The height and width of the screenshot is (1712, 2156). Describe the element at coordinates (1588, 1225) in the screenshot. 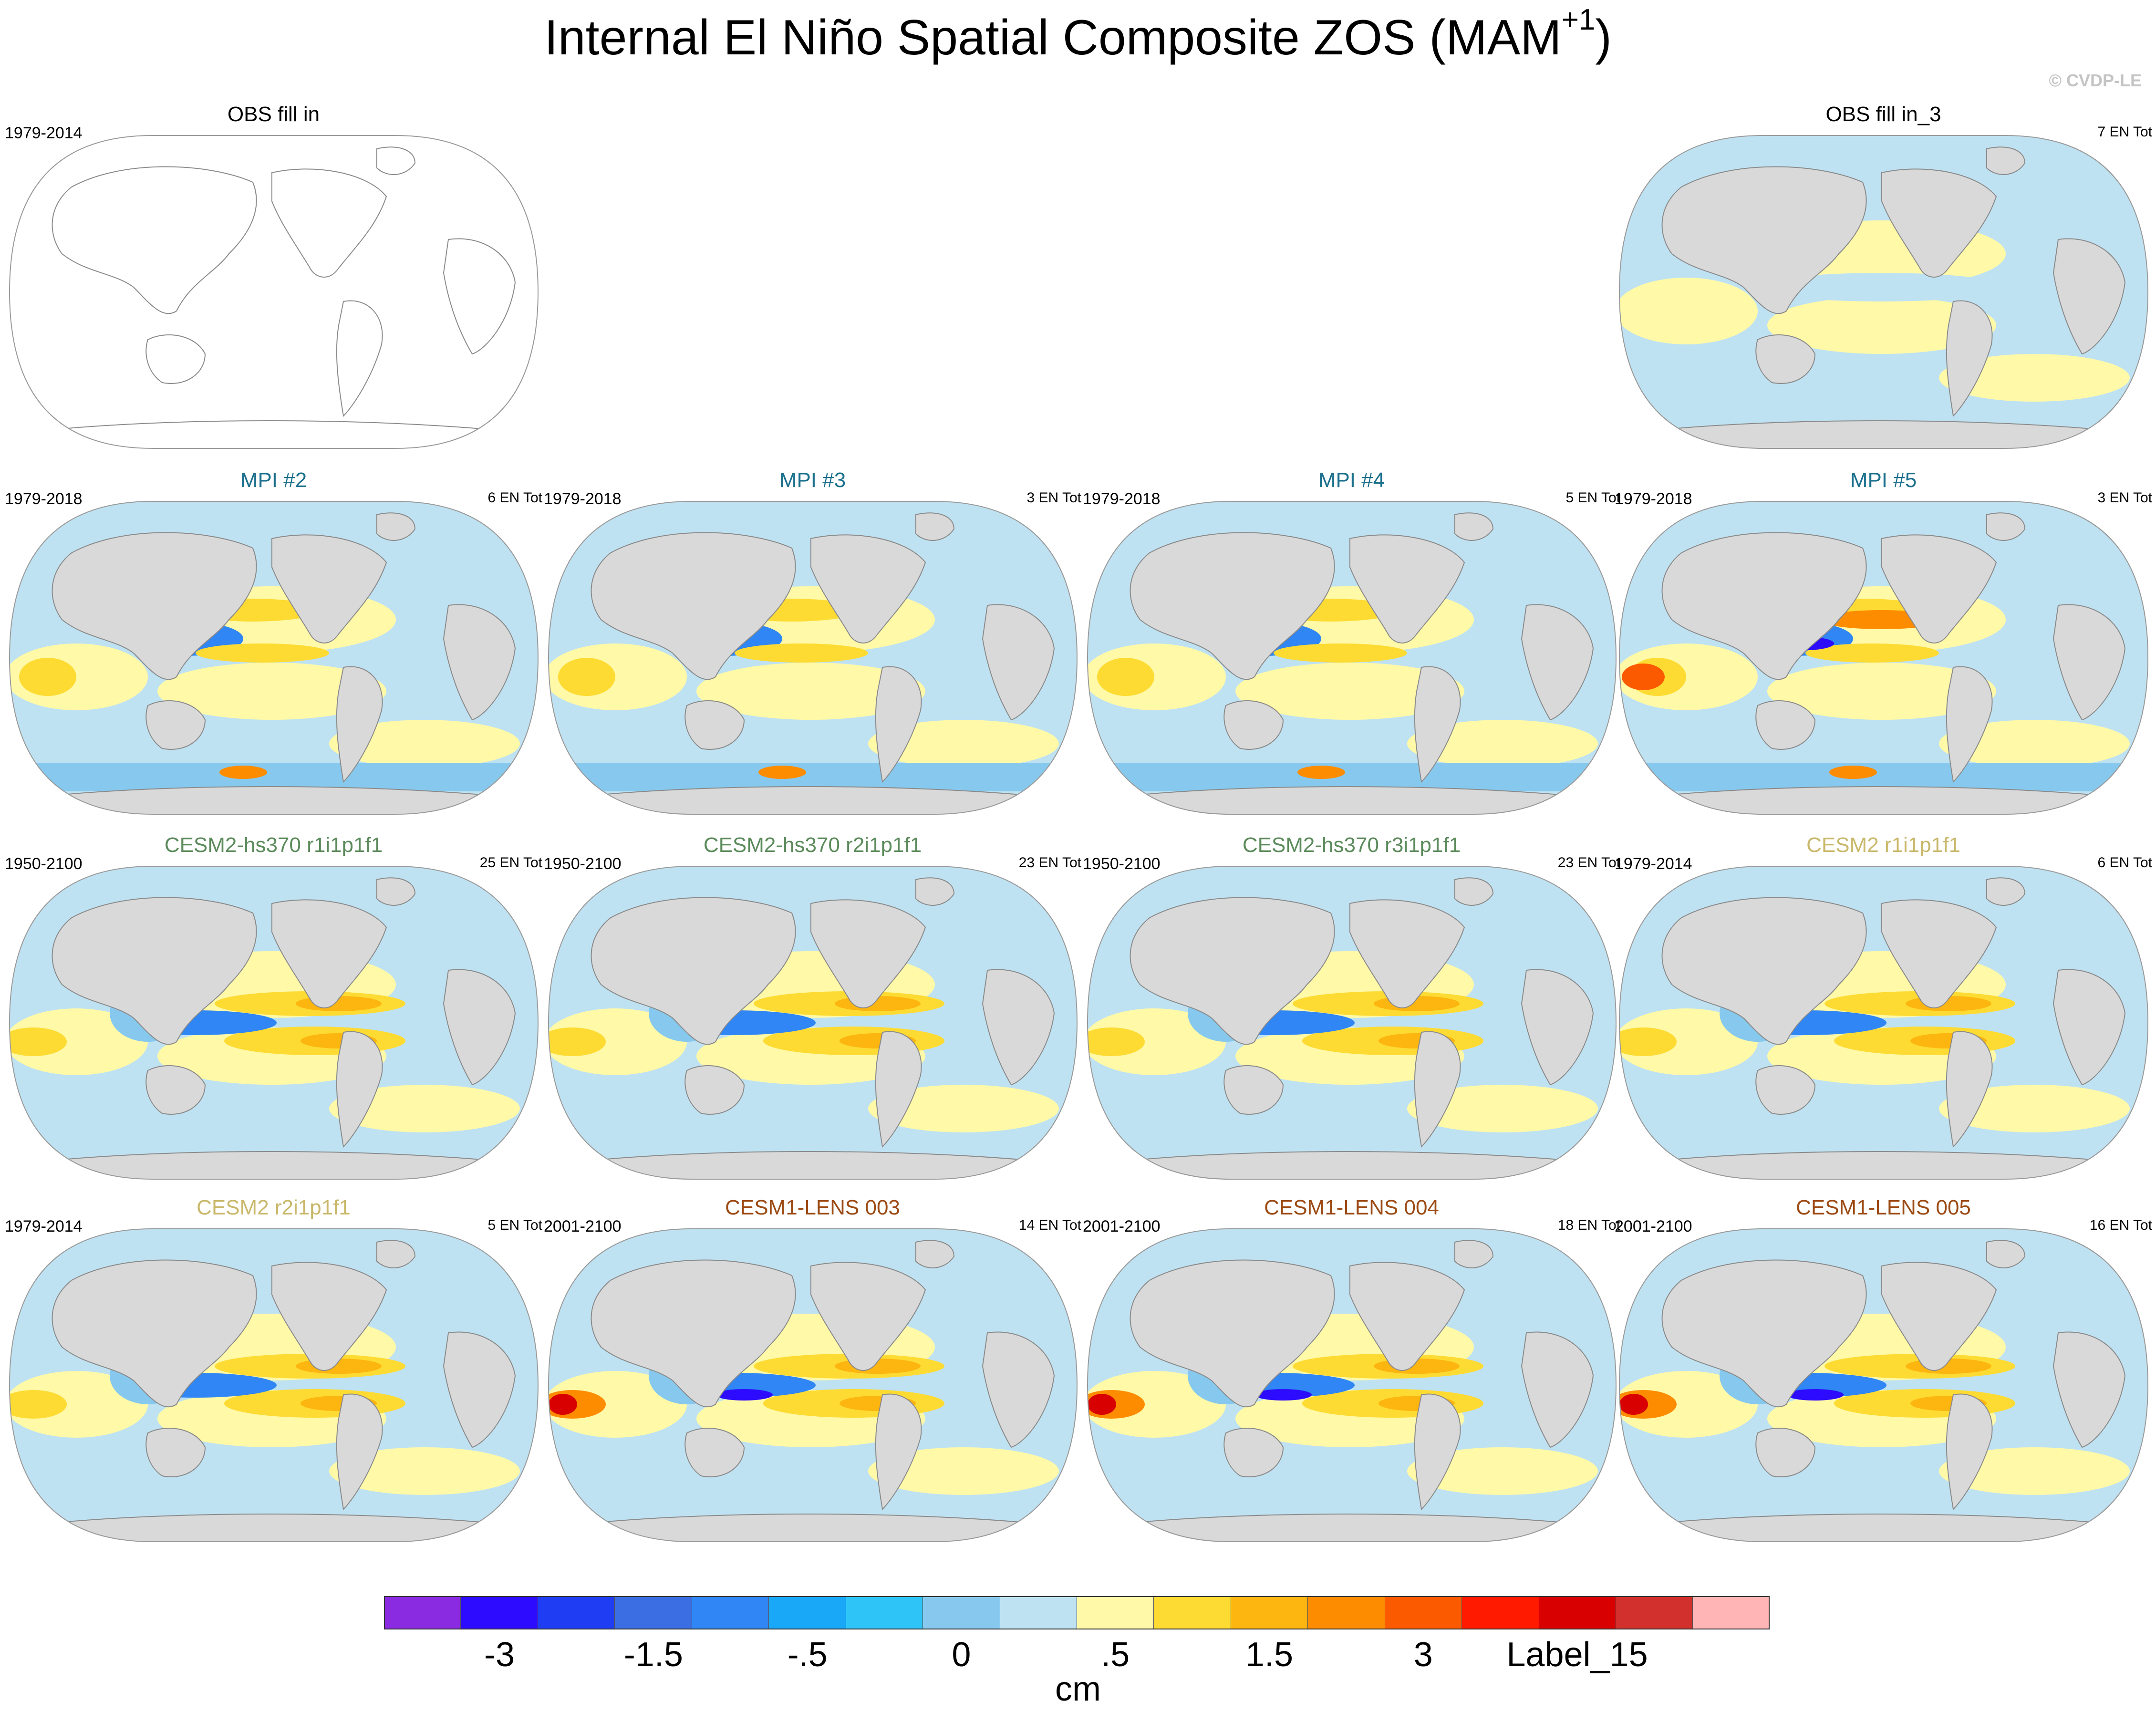

I see `panel-event-count: 18 EN Tot` at that location.